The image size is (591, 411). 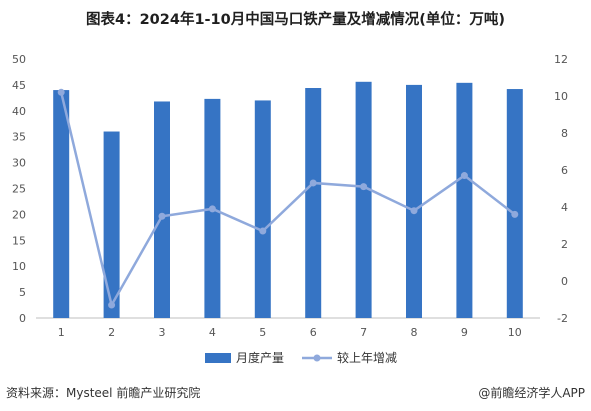 What do you see at coordinates (561, 59) in the screenshot?
I see `right-tick-label: 12` at bounding box center [561, 59].